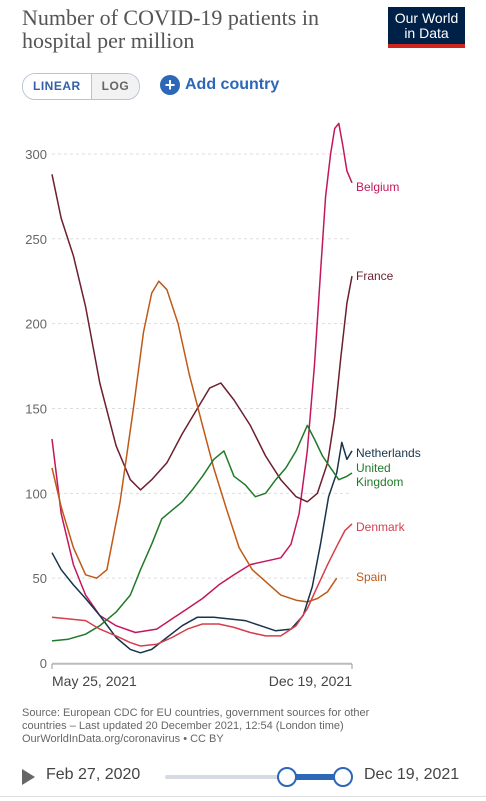 This screenshot has width=486, height=801. Describe the element at coordinates (36, 493) in the screenshot. I see `y-tick-label: 100` at that location.